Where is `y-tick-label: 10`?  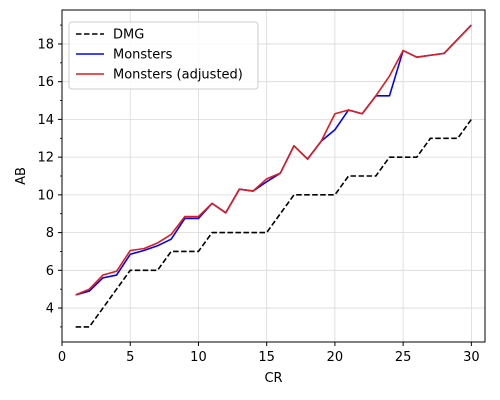 y-tick-label: 10 is located at coordinates (45, 195).